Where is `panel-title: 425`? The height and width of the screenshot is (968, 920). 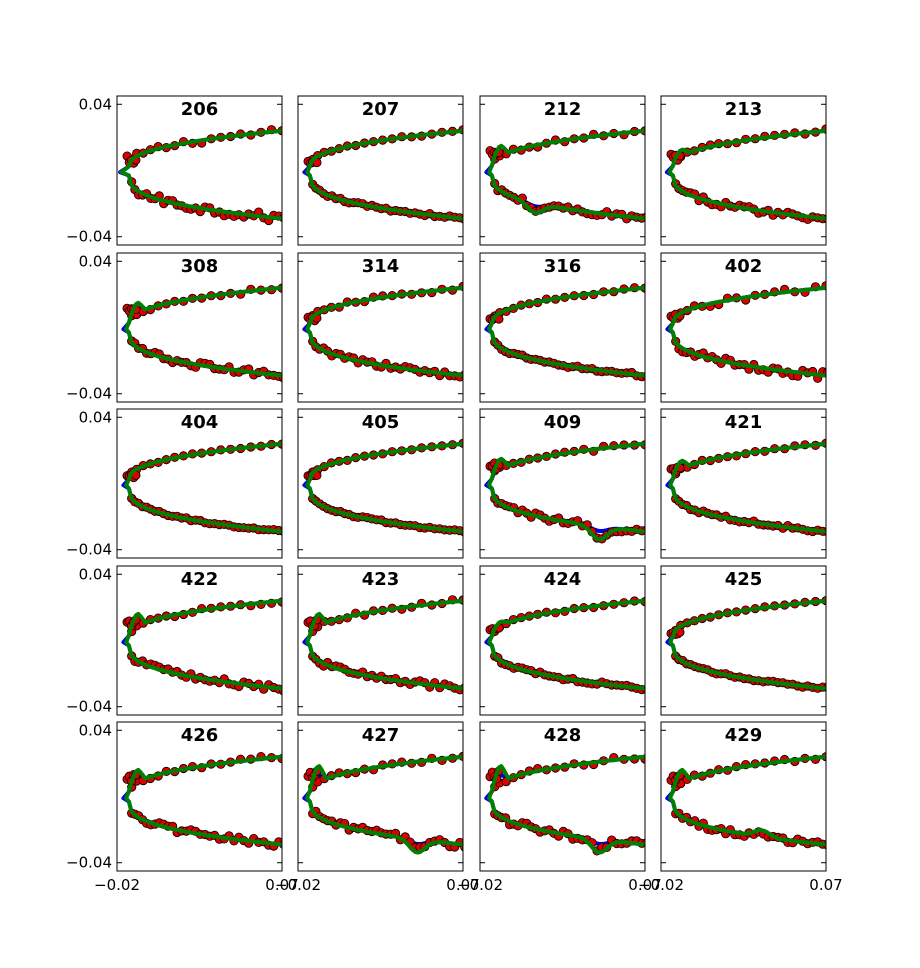
panel-title: 425 is located at coordinates (744, 579).